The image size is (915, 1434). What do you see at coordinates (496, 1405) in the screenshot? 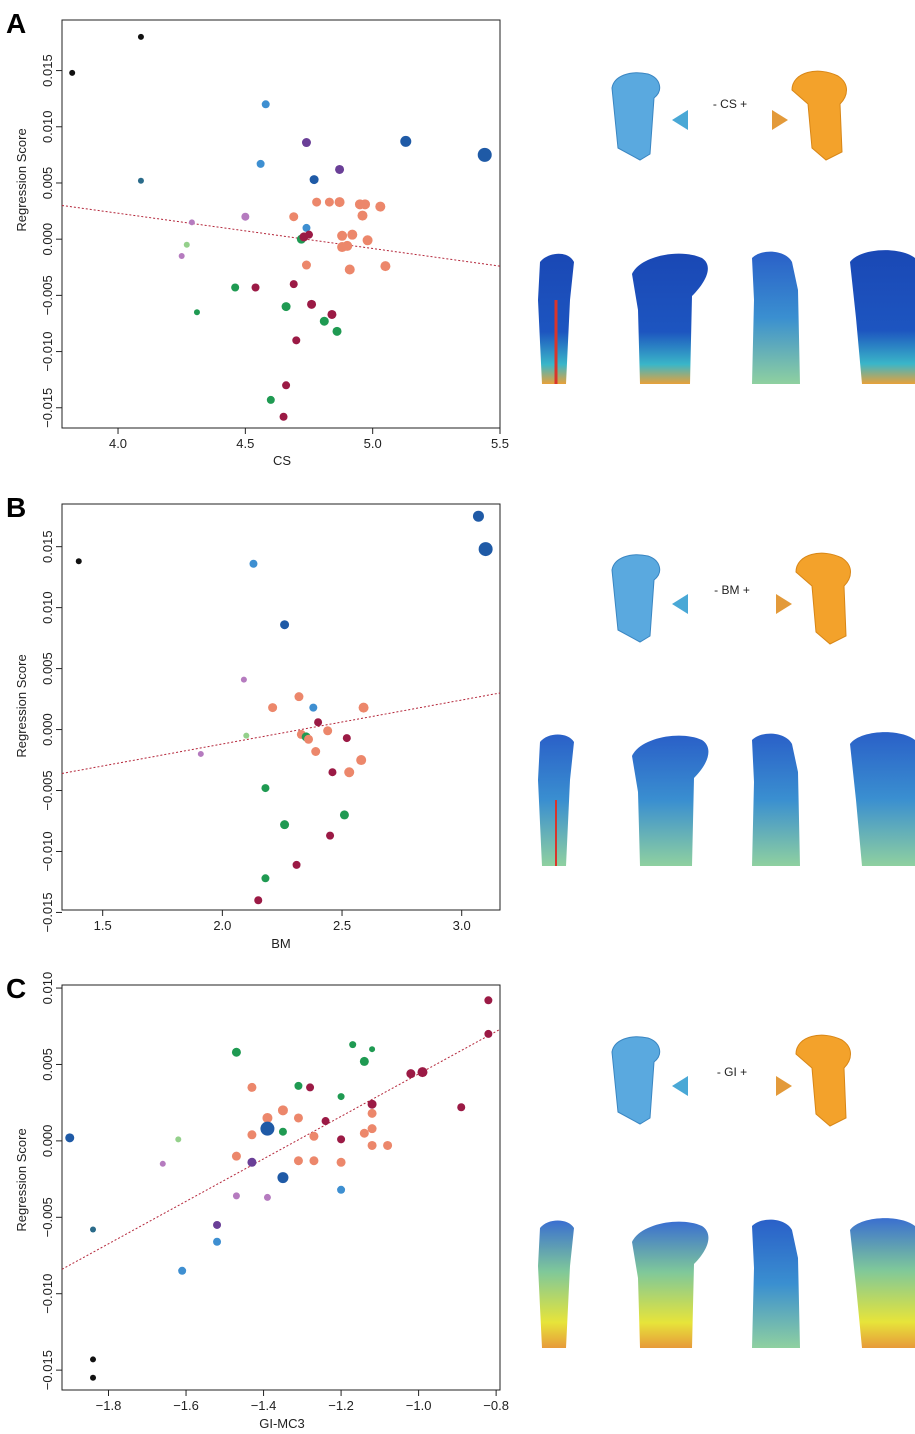
I see `x-tick-label: −0.8` at bounding box center [496, 1405].